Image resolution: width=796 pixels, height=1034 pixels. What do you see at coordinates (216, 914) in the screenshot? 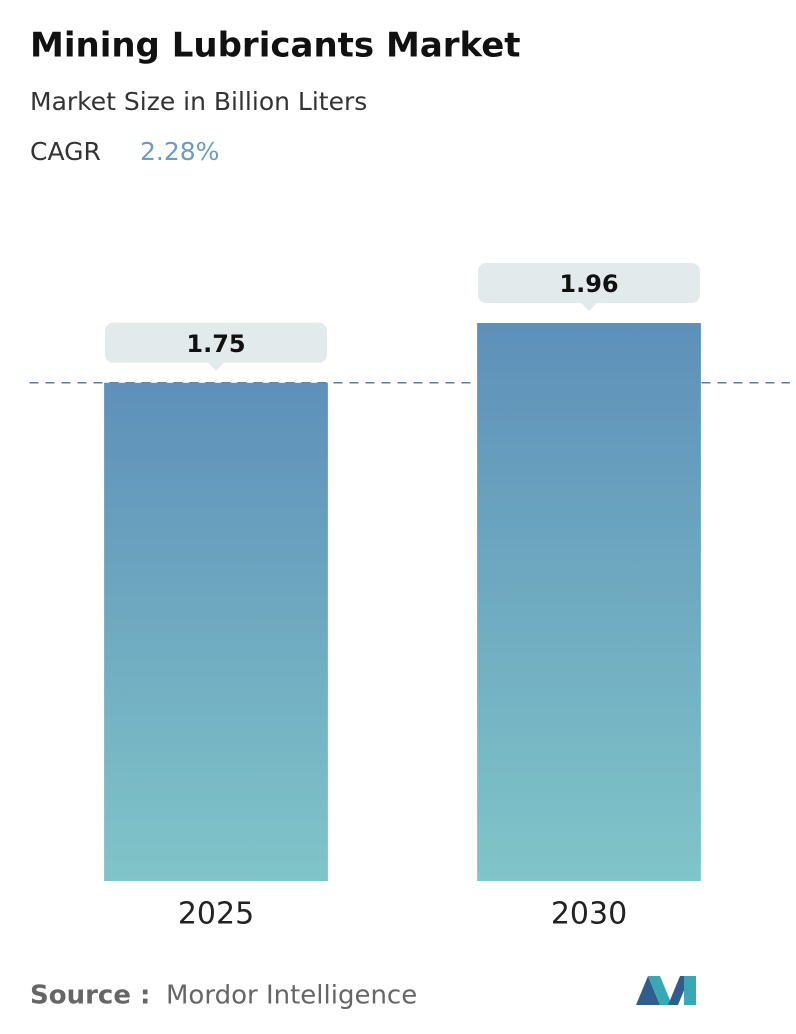
I see `x-tick-label: 2025` at bounding box center [216, 914].